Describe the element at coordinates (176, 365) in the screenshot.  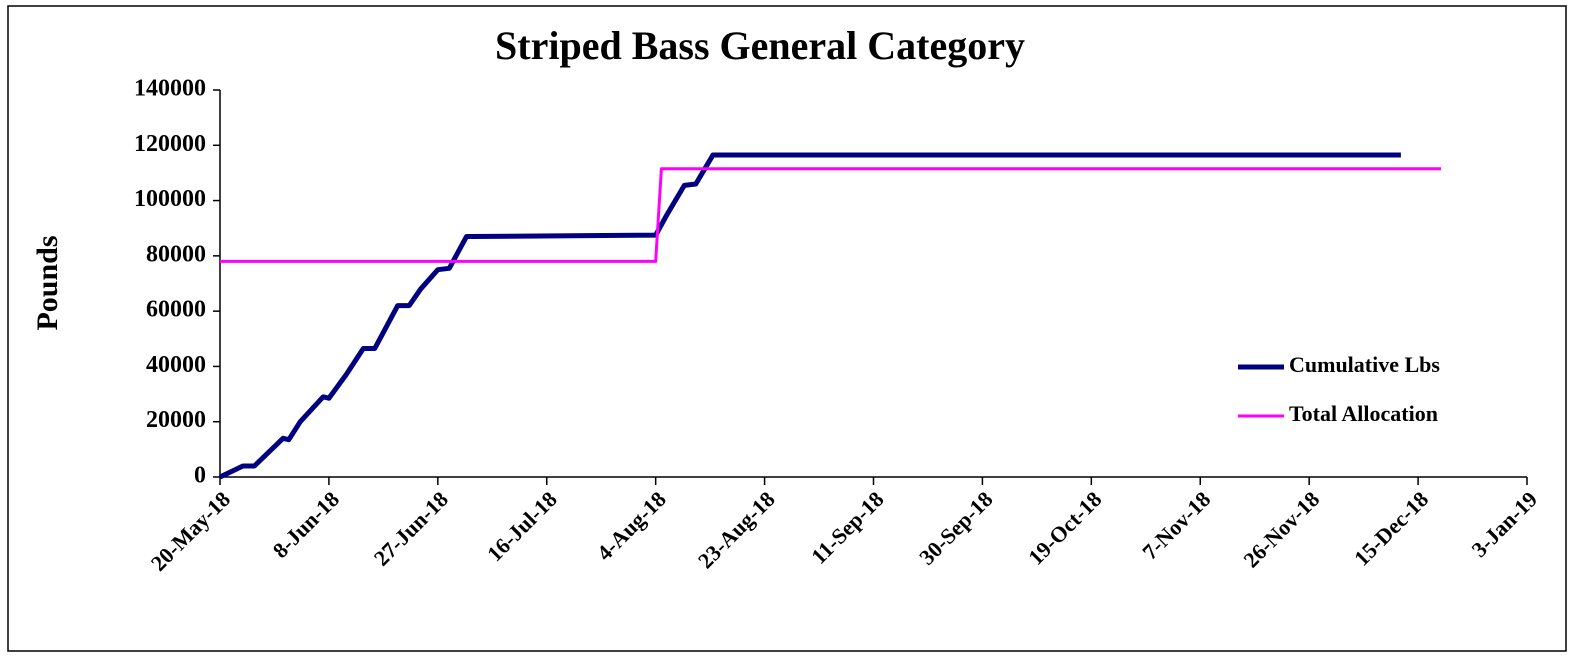
I see `y-tick-label: 40000` at that location.